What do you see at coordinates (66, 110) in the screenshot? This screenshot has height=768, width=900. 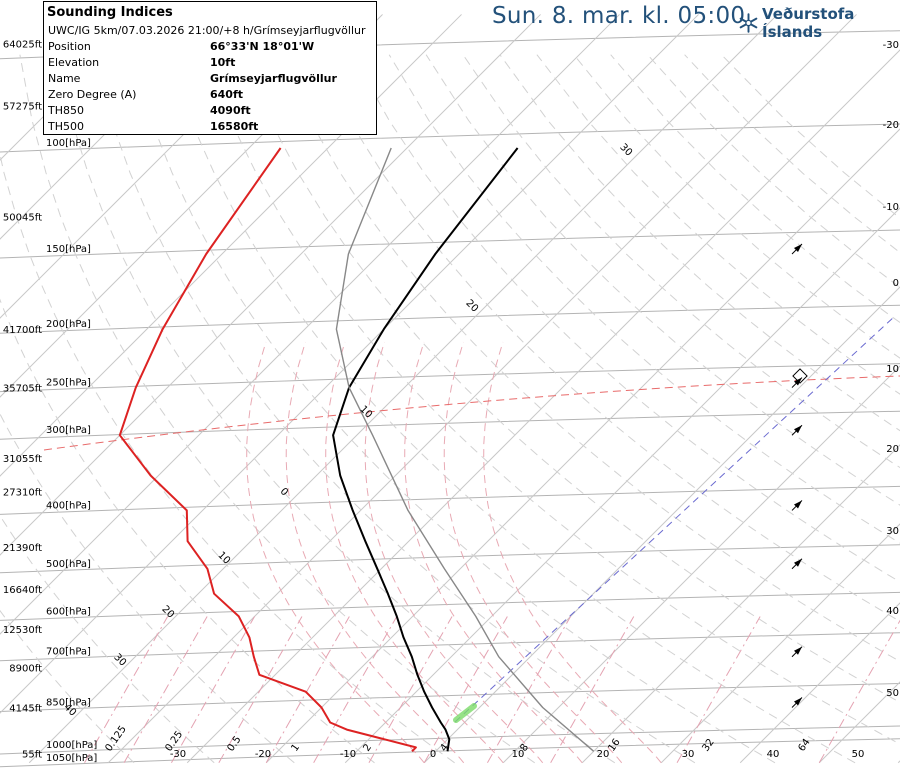 I see `indices-label-th850: TH850` at bounding box center [66, 110].